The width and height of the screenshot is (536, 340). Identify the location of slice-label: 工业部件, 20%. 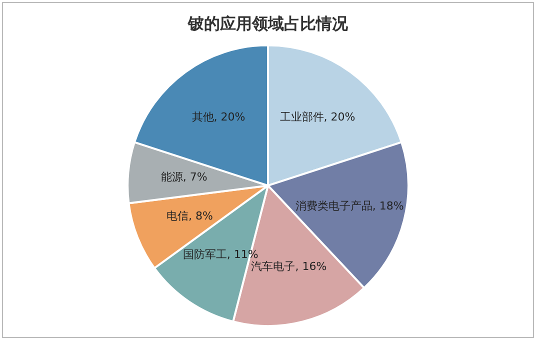
(318, 117).